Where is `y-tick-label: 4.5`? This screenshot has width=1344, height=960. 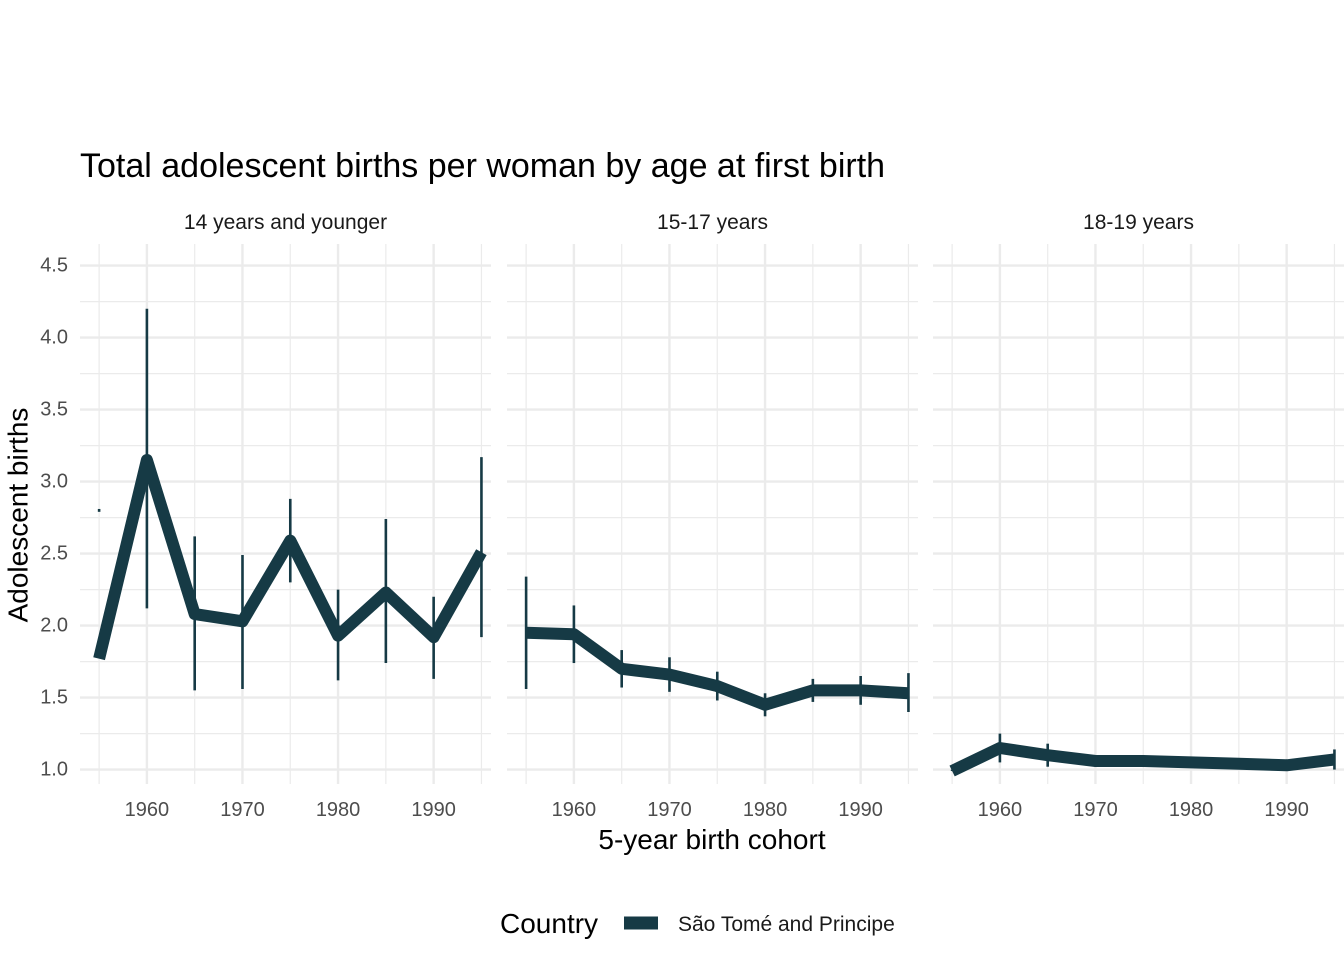
y-tick-label: 4.5 is located at coordinates (54, 266).